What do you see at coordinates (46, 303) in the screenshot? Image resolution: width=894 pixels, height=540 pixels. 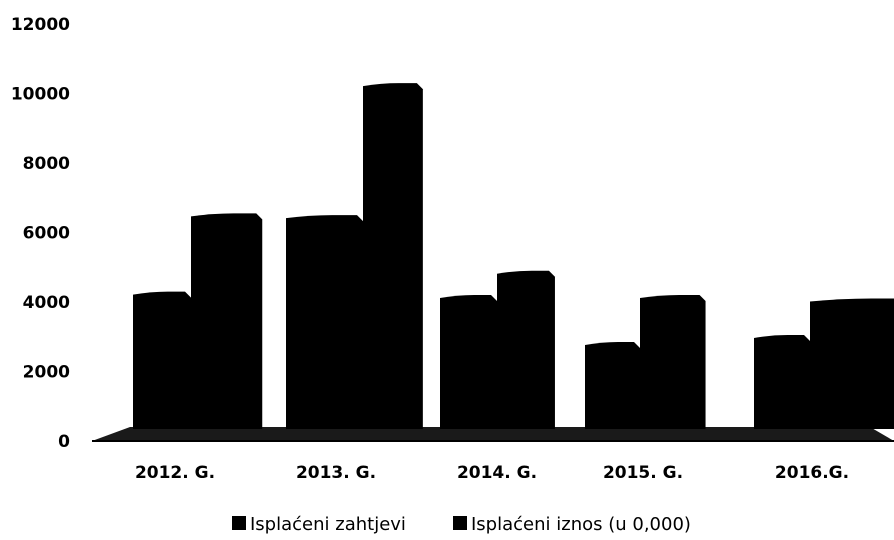 I see `y-tick-label: 4000` at bounding box center [46, 303].